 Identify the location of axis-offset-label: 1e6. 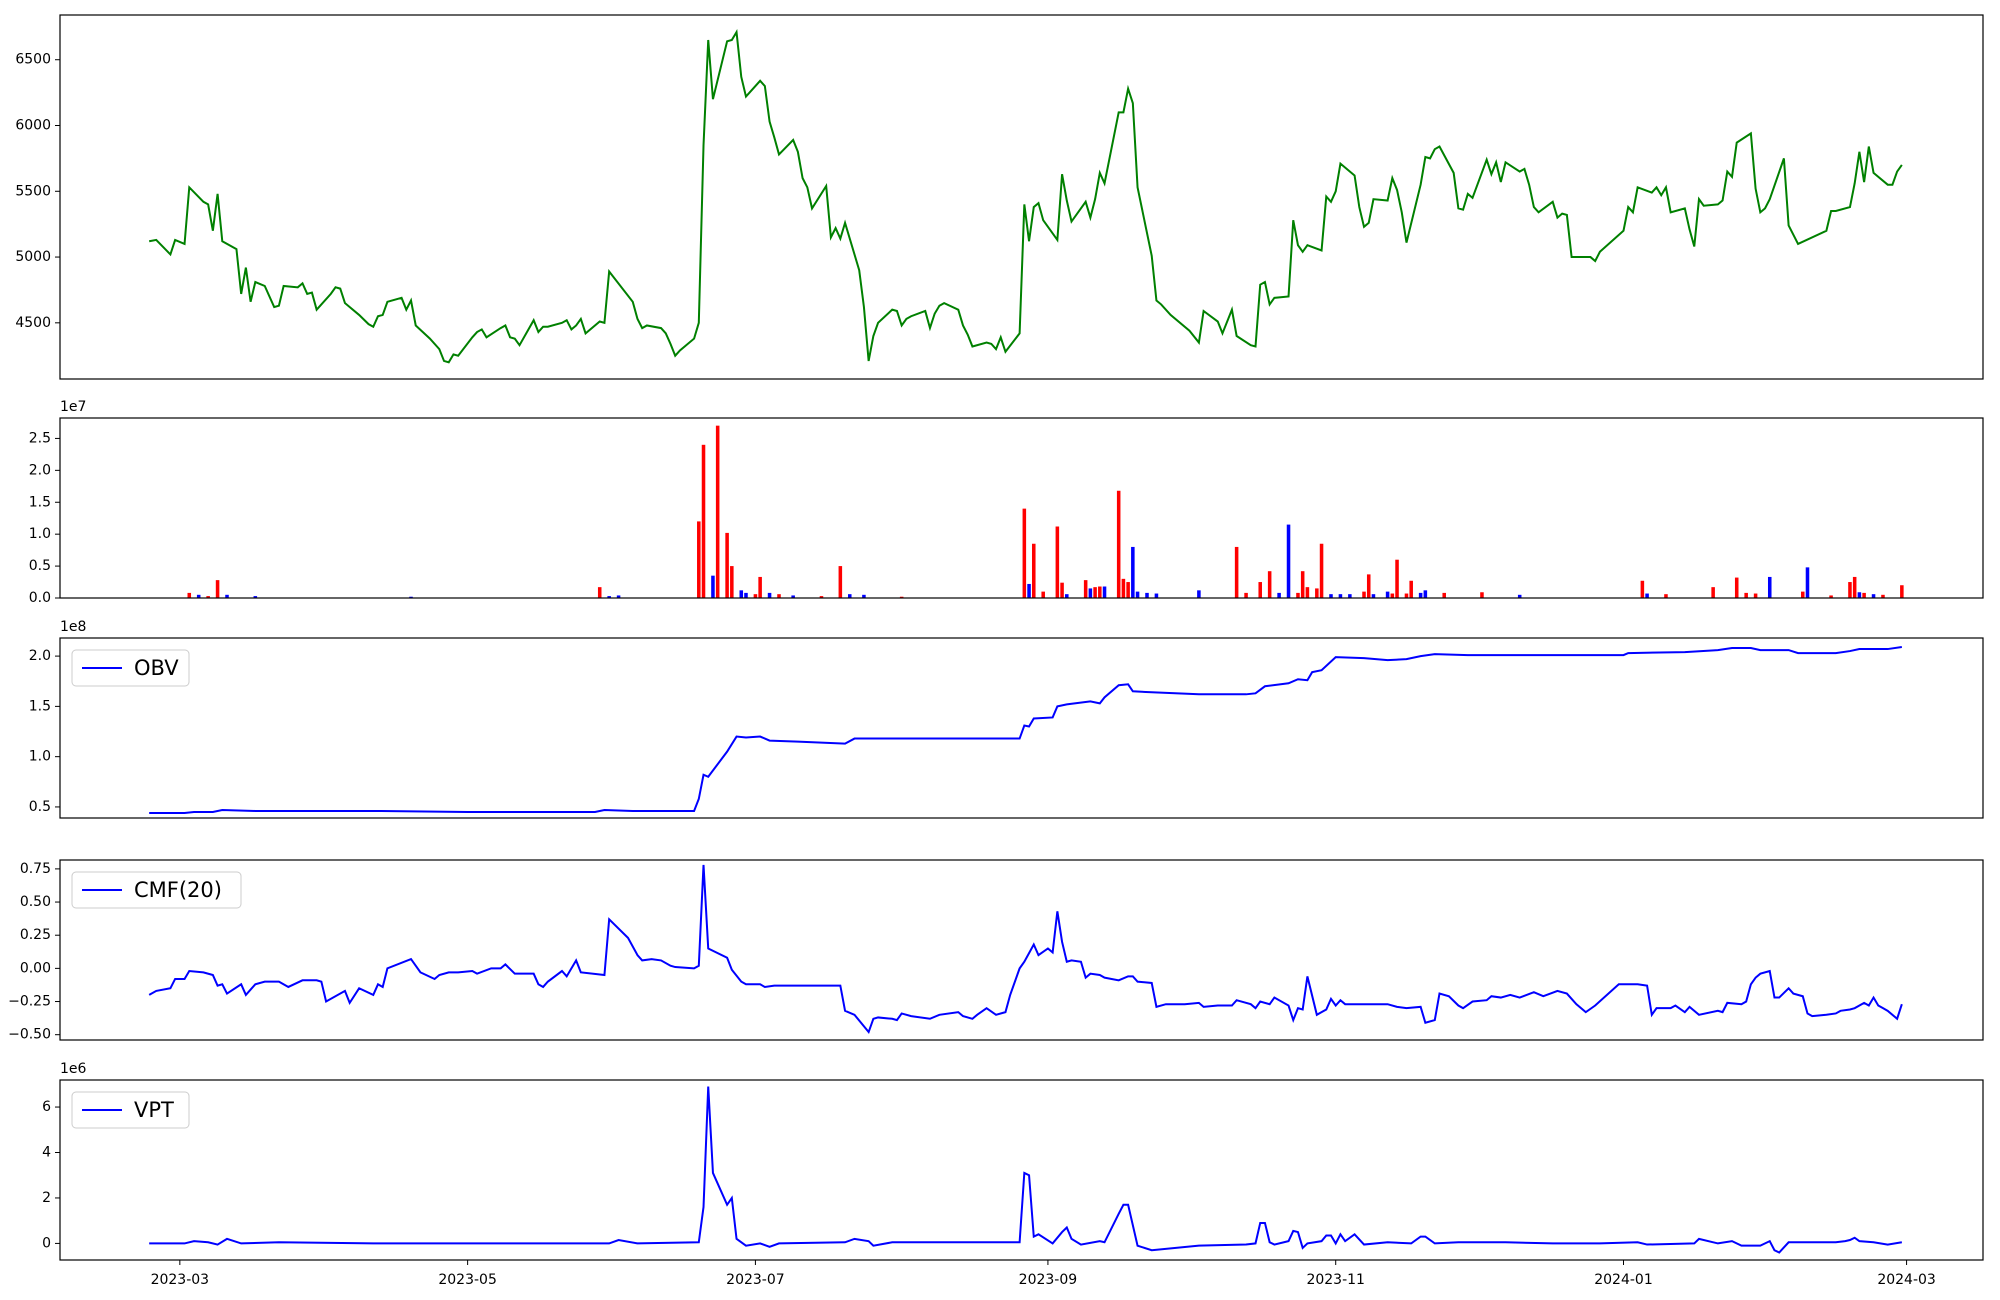
(73, 1069).